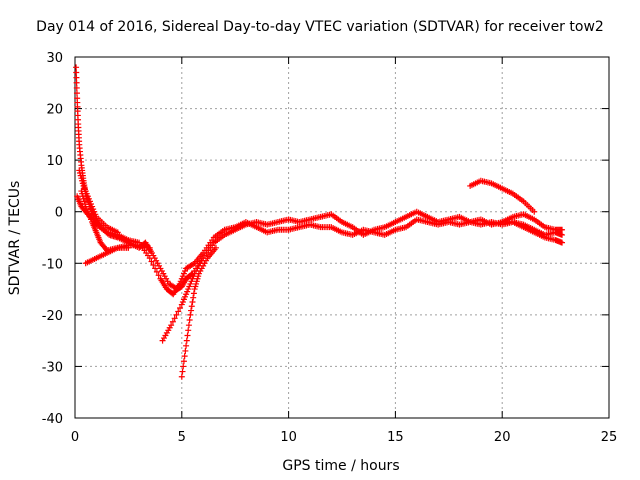  I want to click on x-tick-label: 25, so click(609, 437).